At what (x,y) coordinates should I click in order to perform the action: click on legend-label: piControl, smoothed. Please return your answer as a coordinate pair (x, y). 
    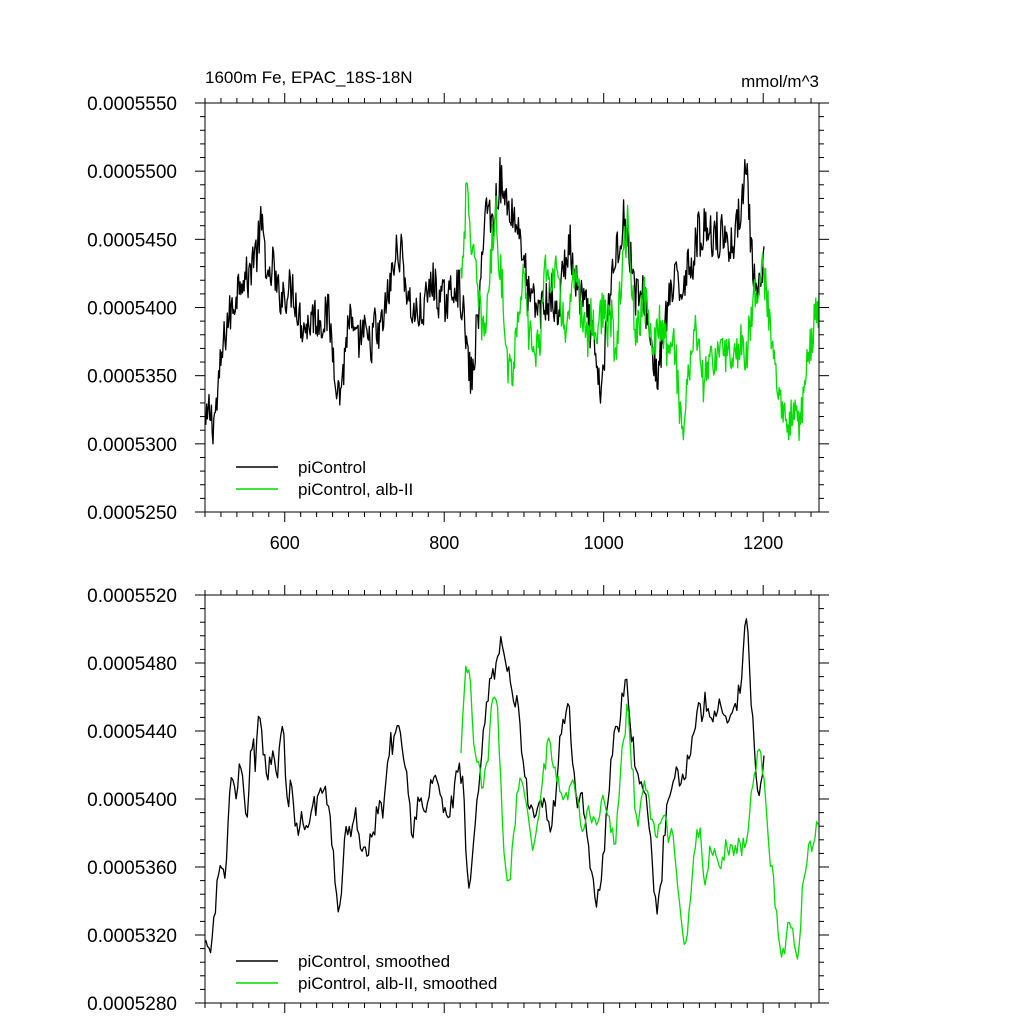
    Looking at the image, I should click on (374, 961).